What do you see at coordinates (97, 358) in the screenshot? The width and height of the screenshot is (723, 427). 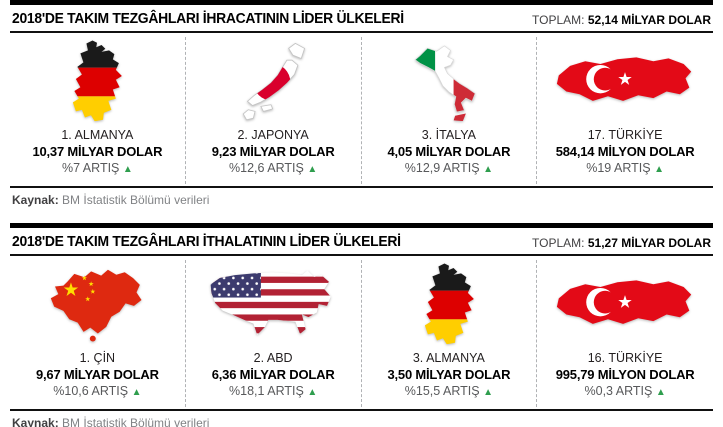 I see `country-rank-name: 1. ÇİN` at bounding box center [97, 358].